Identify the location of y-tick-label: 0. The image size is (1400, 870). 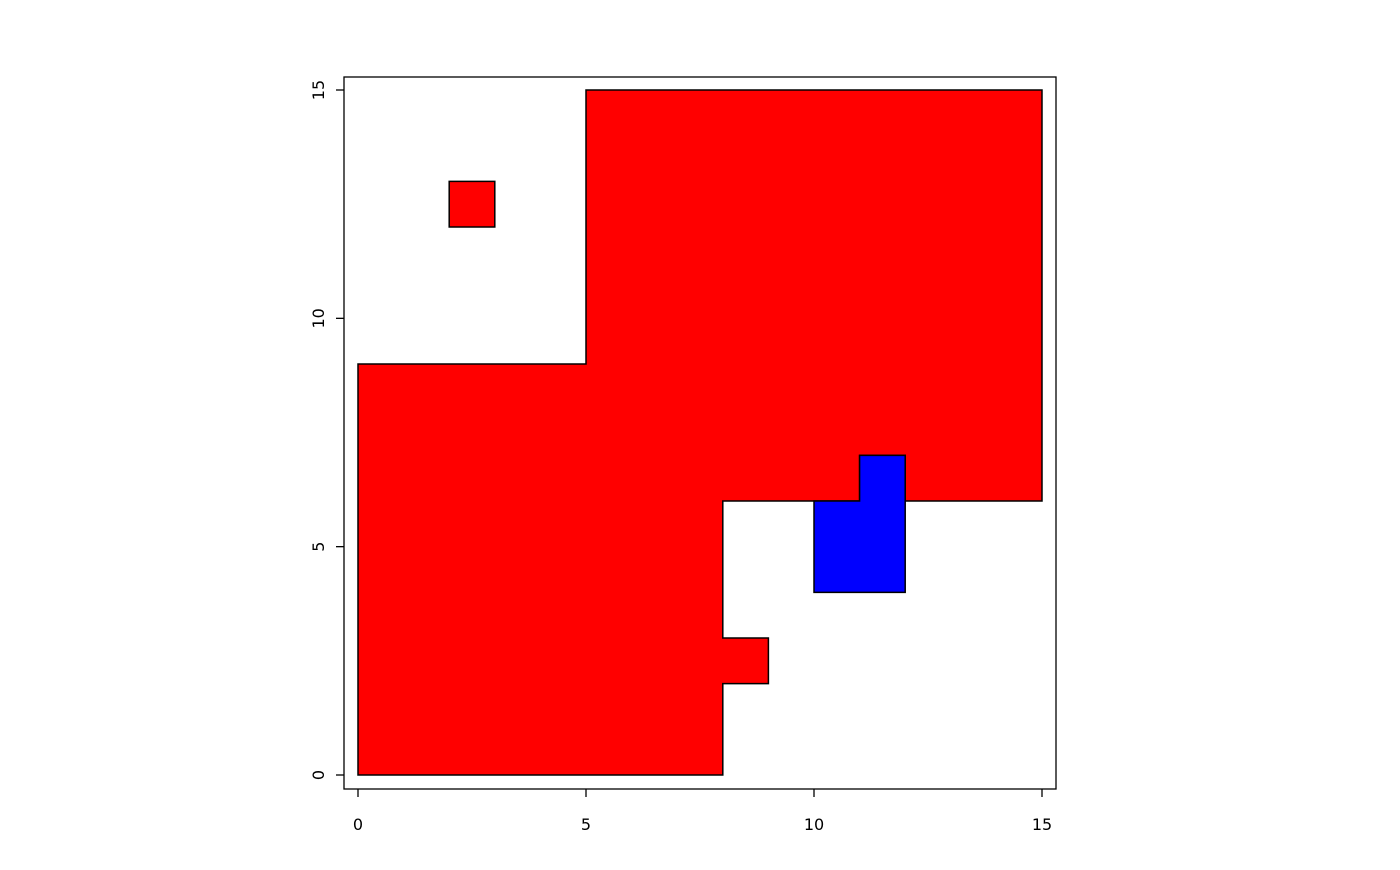
(318, 775).